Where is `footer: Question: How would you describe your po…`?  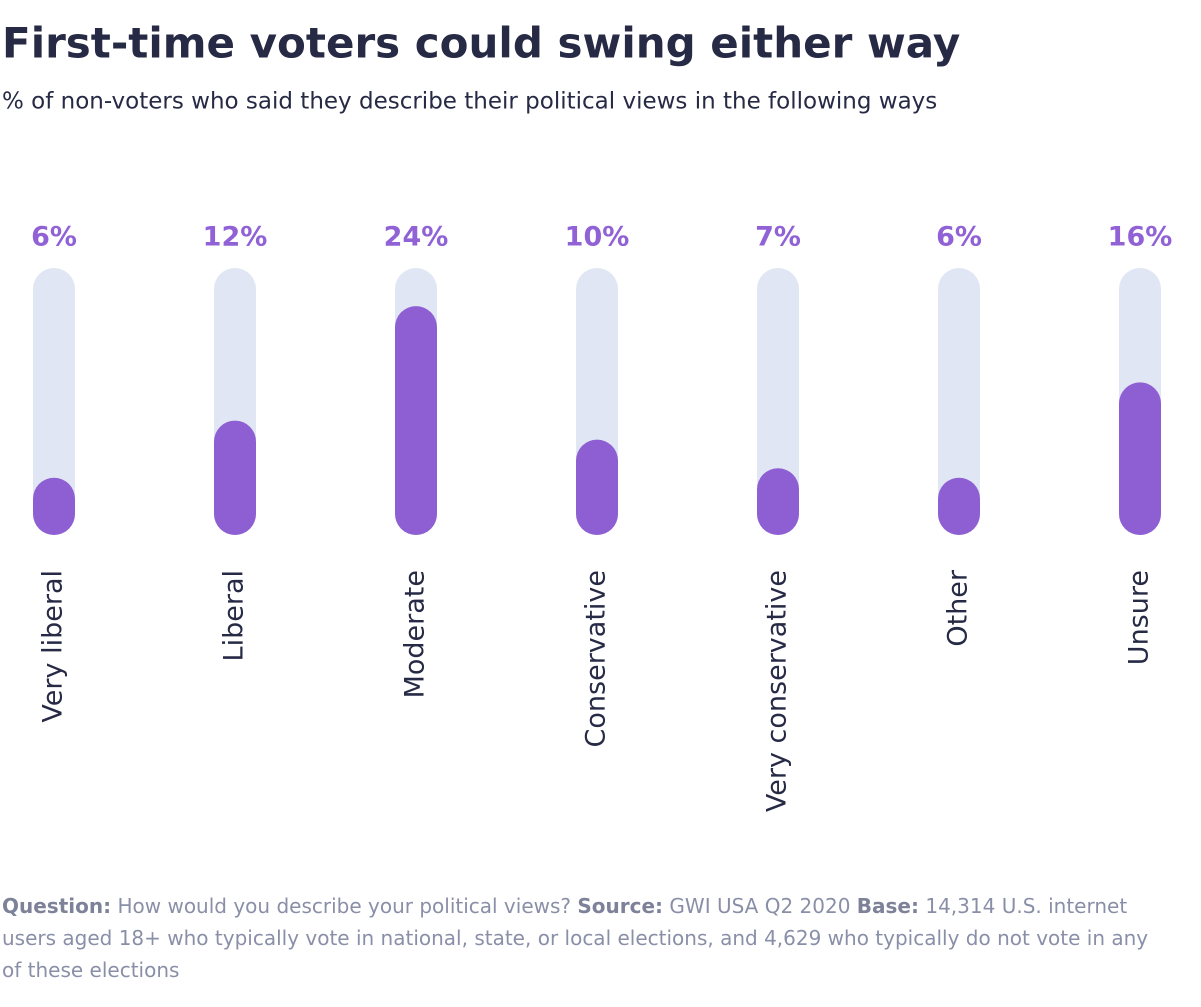
footer: Question: How would you describe your po… is located at coordinates (577, 938).